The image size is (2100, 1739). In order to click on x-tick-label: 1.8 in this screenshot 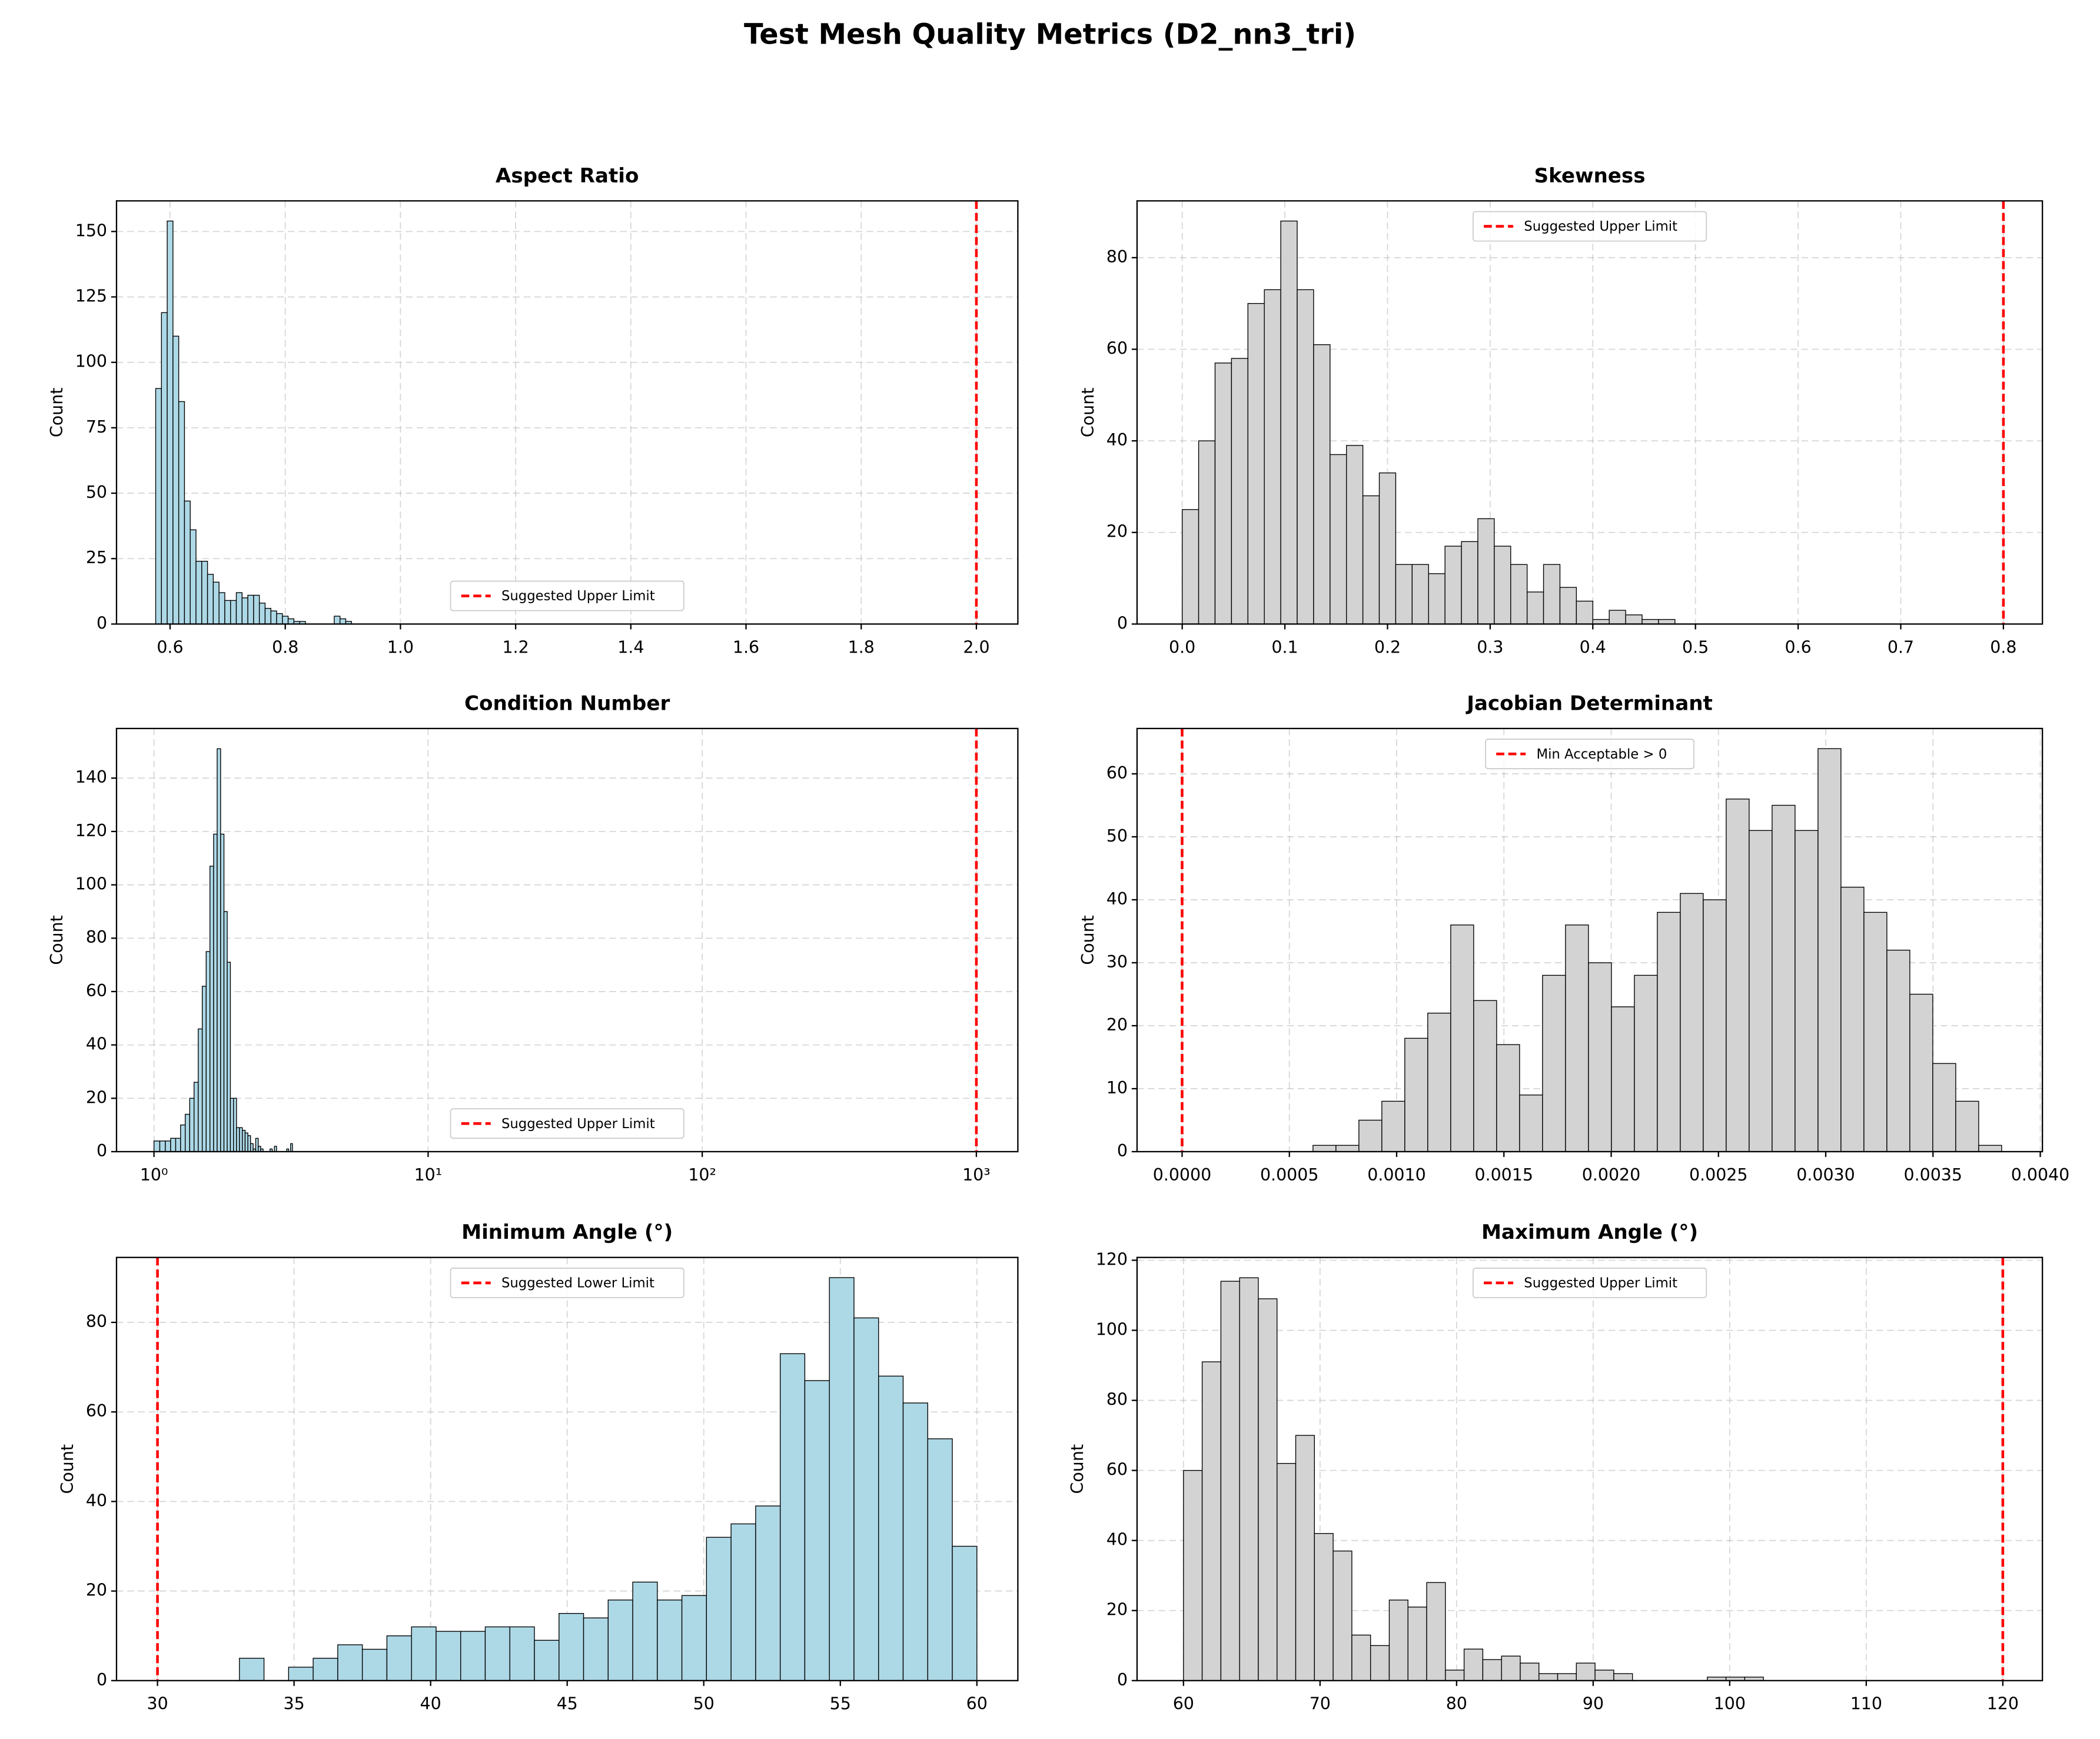, I will do `click(861, 647)`.